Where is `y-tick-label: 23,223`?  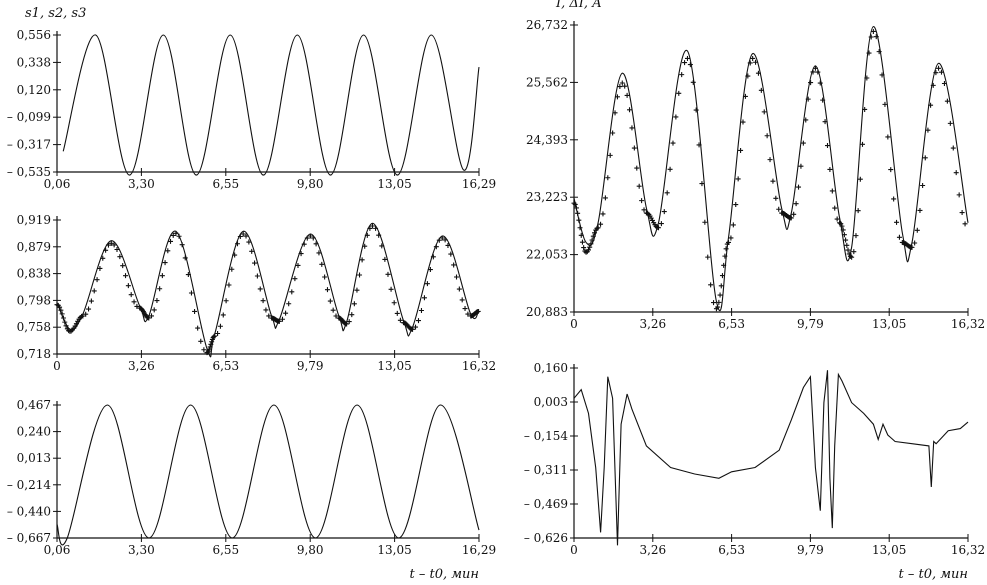
y-tick-label: 23,223 is located at coordinates (547, 197).